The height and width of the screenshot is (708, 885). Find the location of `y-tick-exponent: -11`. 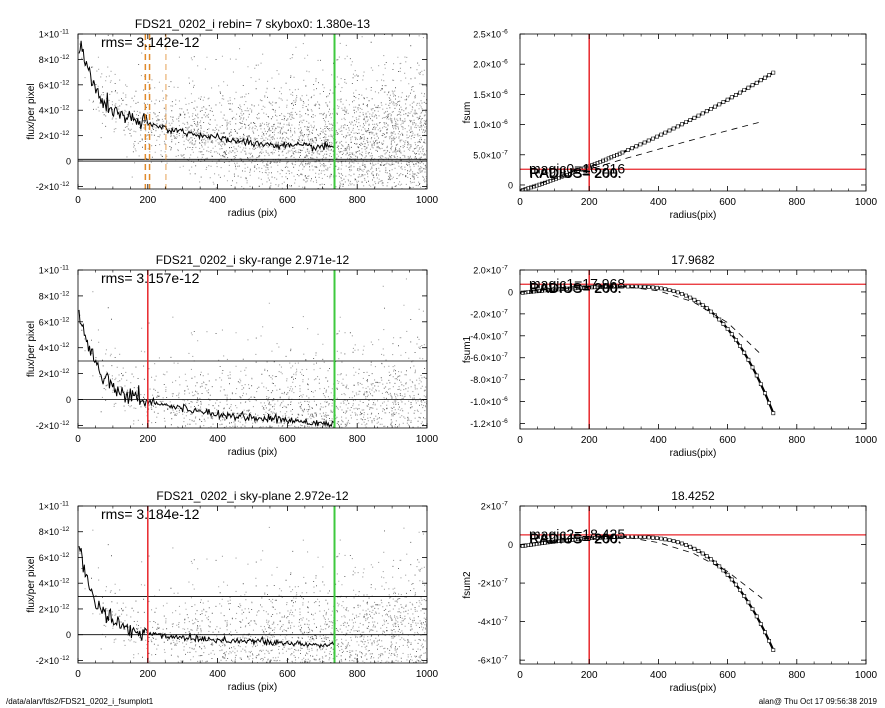

y-tick-exponent: -11 is located at coordinates (64, 504).